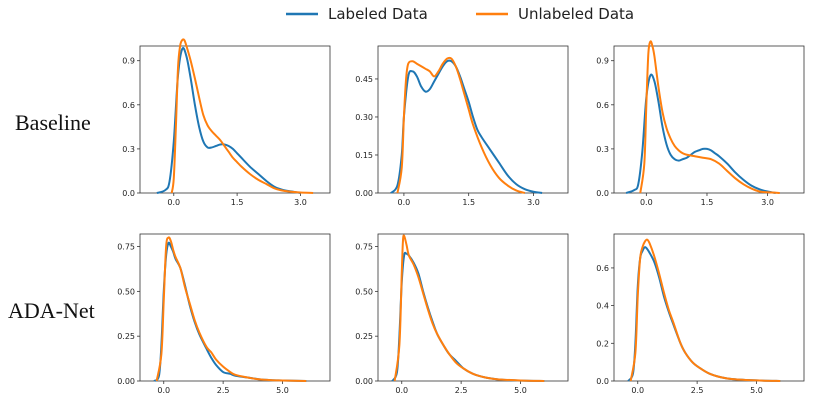 This screenshot has width=831, height=403. Describe the element at coordinates (364, 117) in the screenshot. I see `y-tick-label: 0.30` at that location.